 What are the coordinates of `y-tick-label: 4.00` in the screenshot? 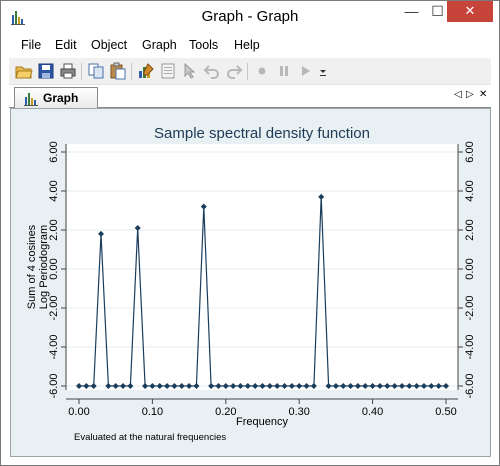 It's located at (54, 190).